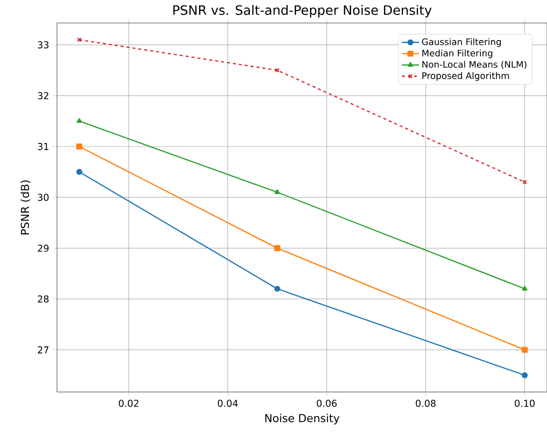 The width and height of the screenshot is (547, 433). Describe the element at coordinates (461, 42) in the screenshot. I see `legend-label: Gaussian Filtering` at that location.